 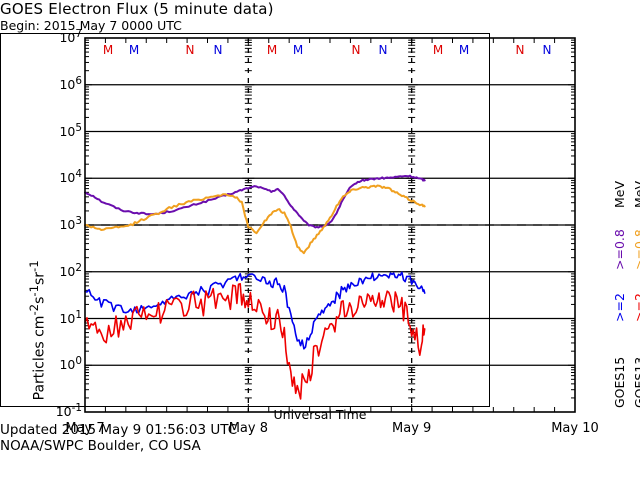 I want to click on y-tick-label-1e5: 10⁵, so click(x=70, y=130).